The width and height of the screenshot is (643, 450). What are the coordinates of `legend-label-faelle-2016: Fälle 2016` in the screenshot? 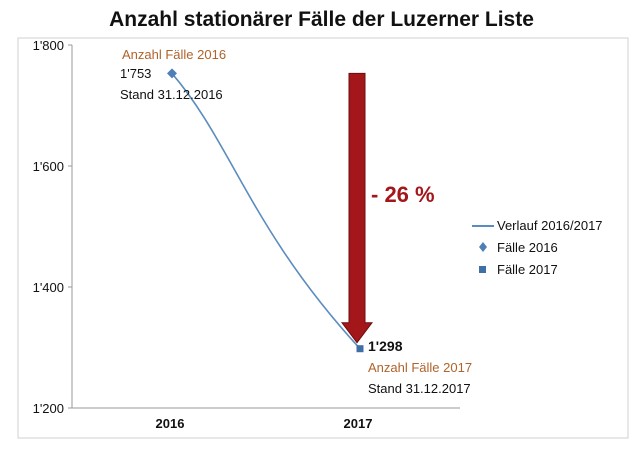 It's located at (527, 247).